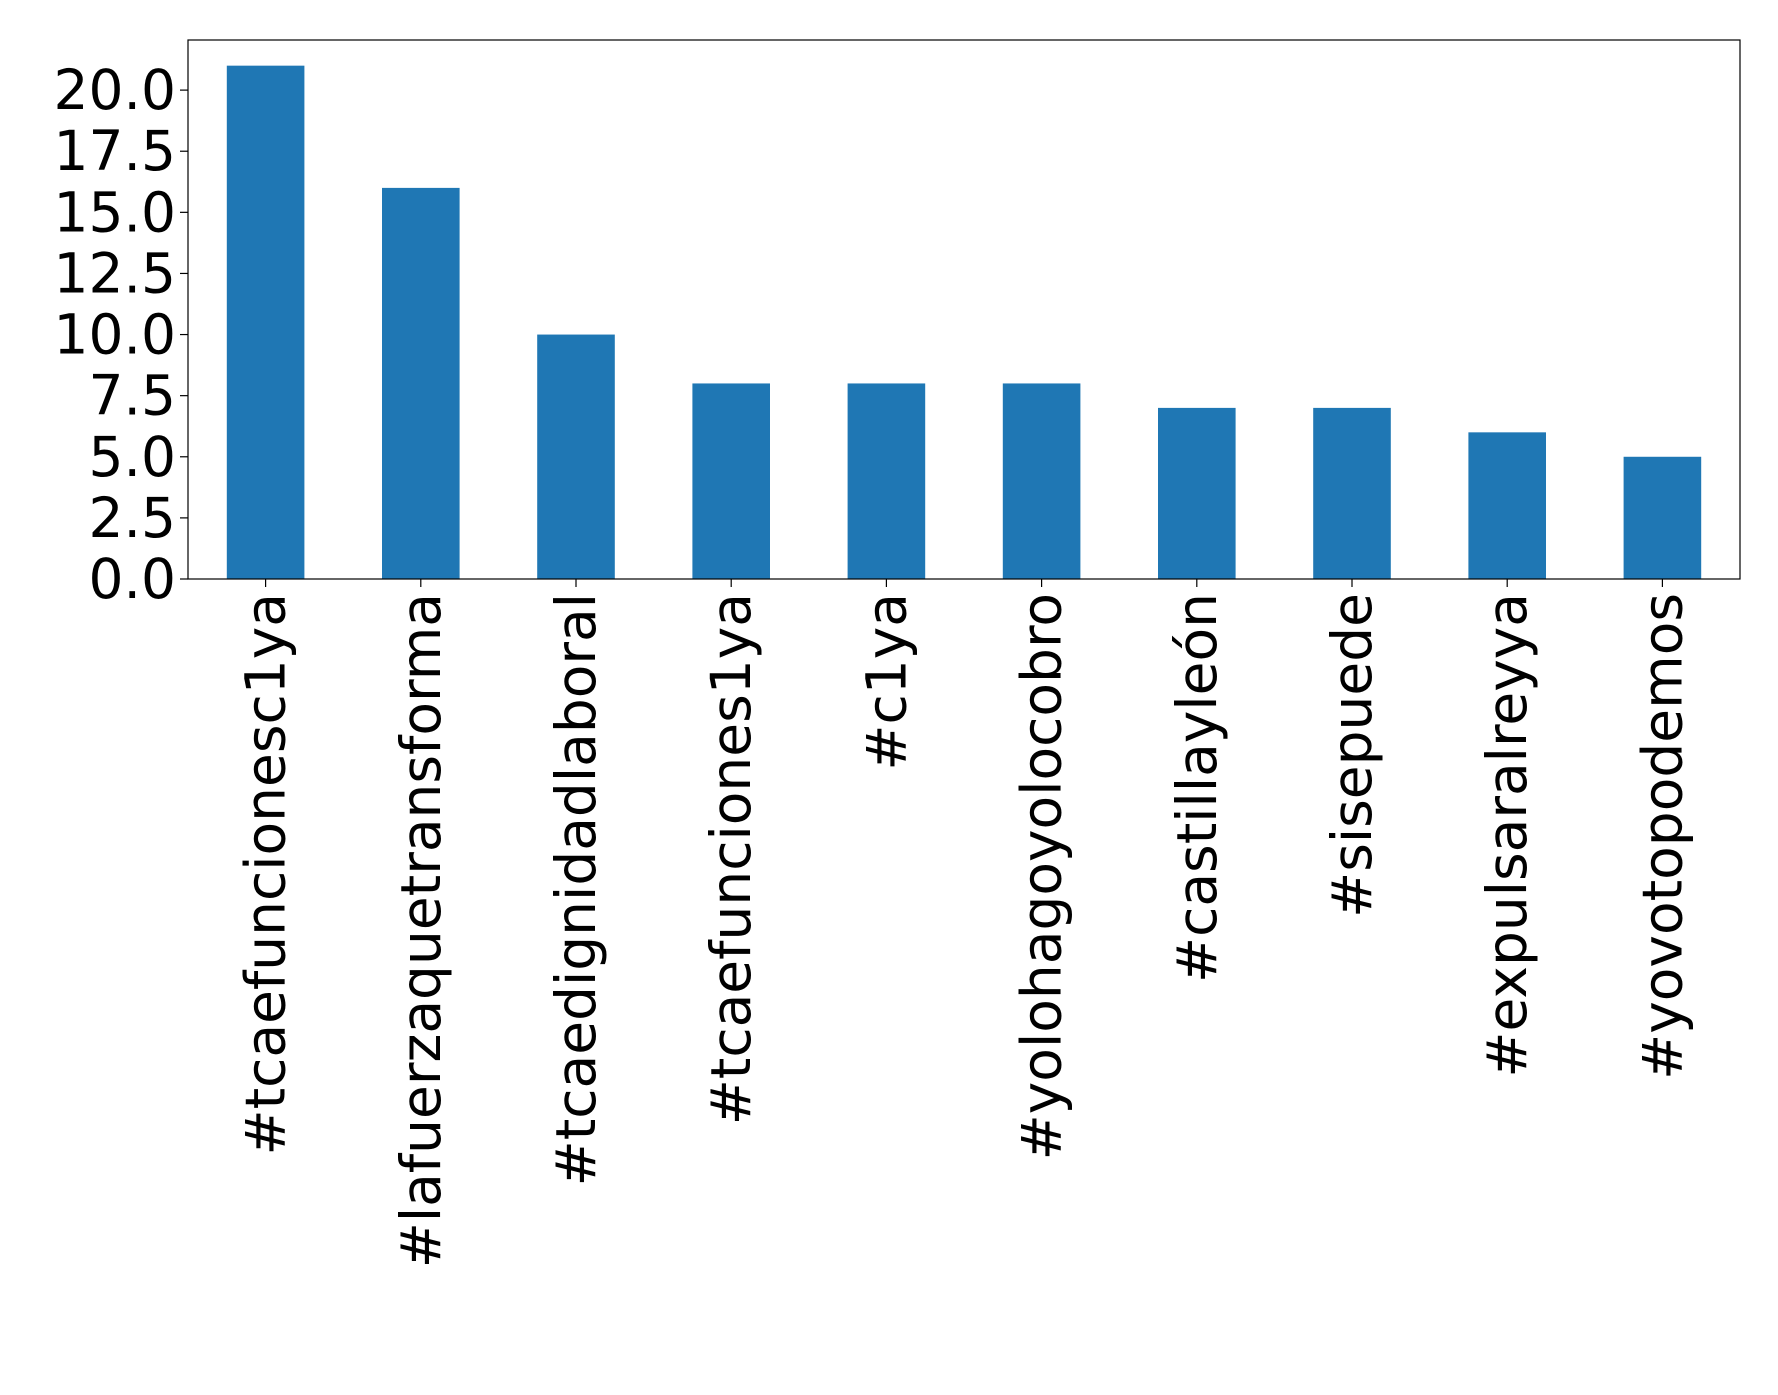 This screenshot has height=1395, width=1778. I want to click on x-tick-label: #yovotopodemos, so click(1662, 836).